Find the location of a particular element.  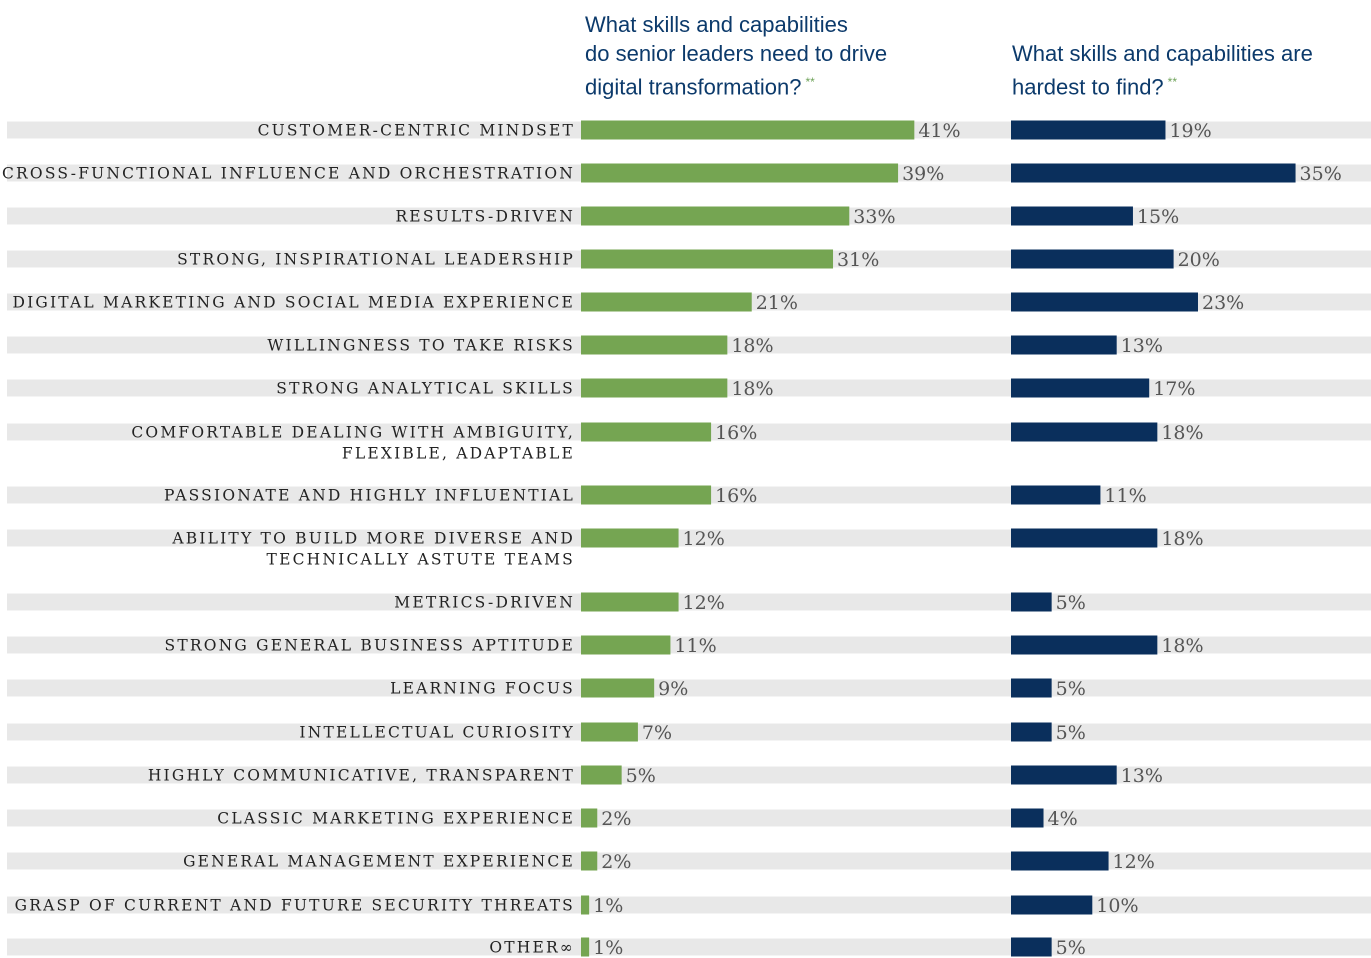

leaders-need-value-label: 7% is located at coordinates (657, 733).